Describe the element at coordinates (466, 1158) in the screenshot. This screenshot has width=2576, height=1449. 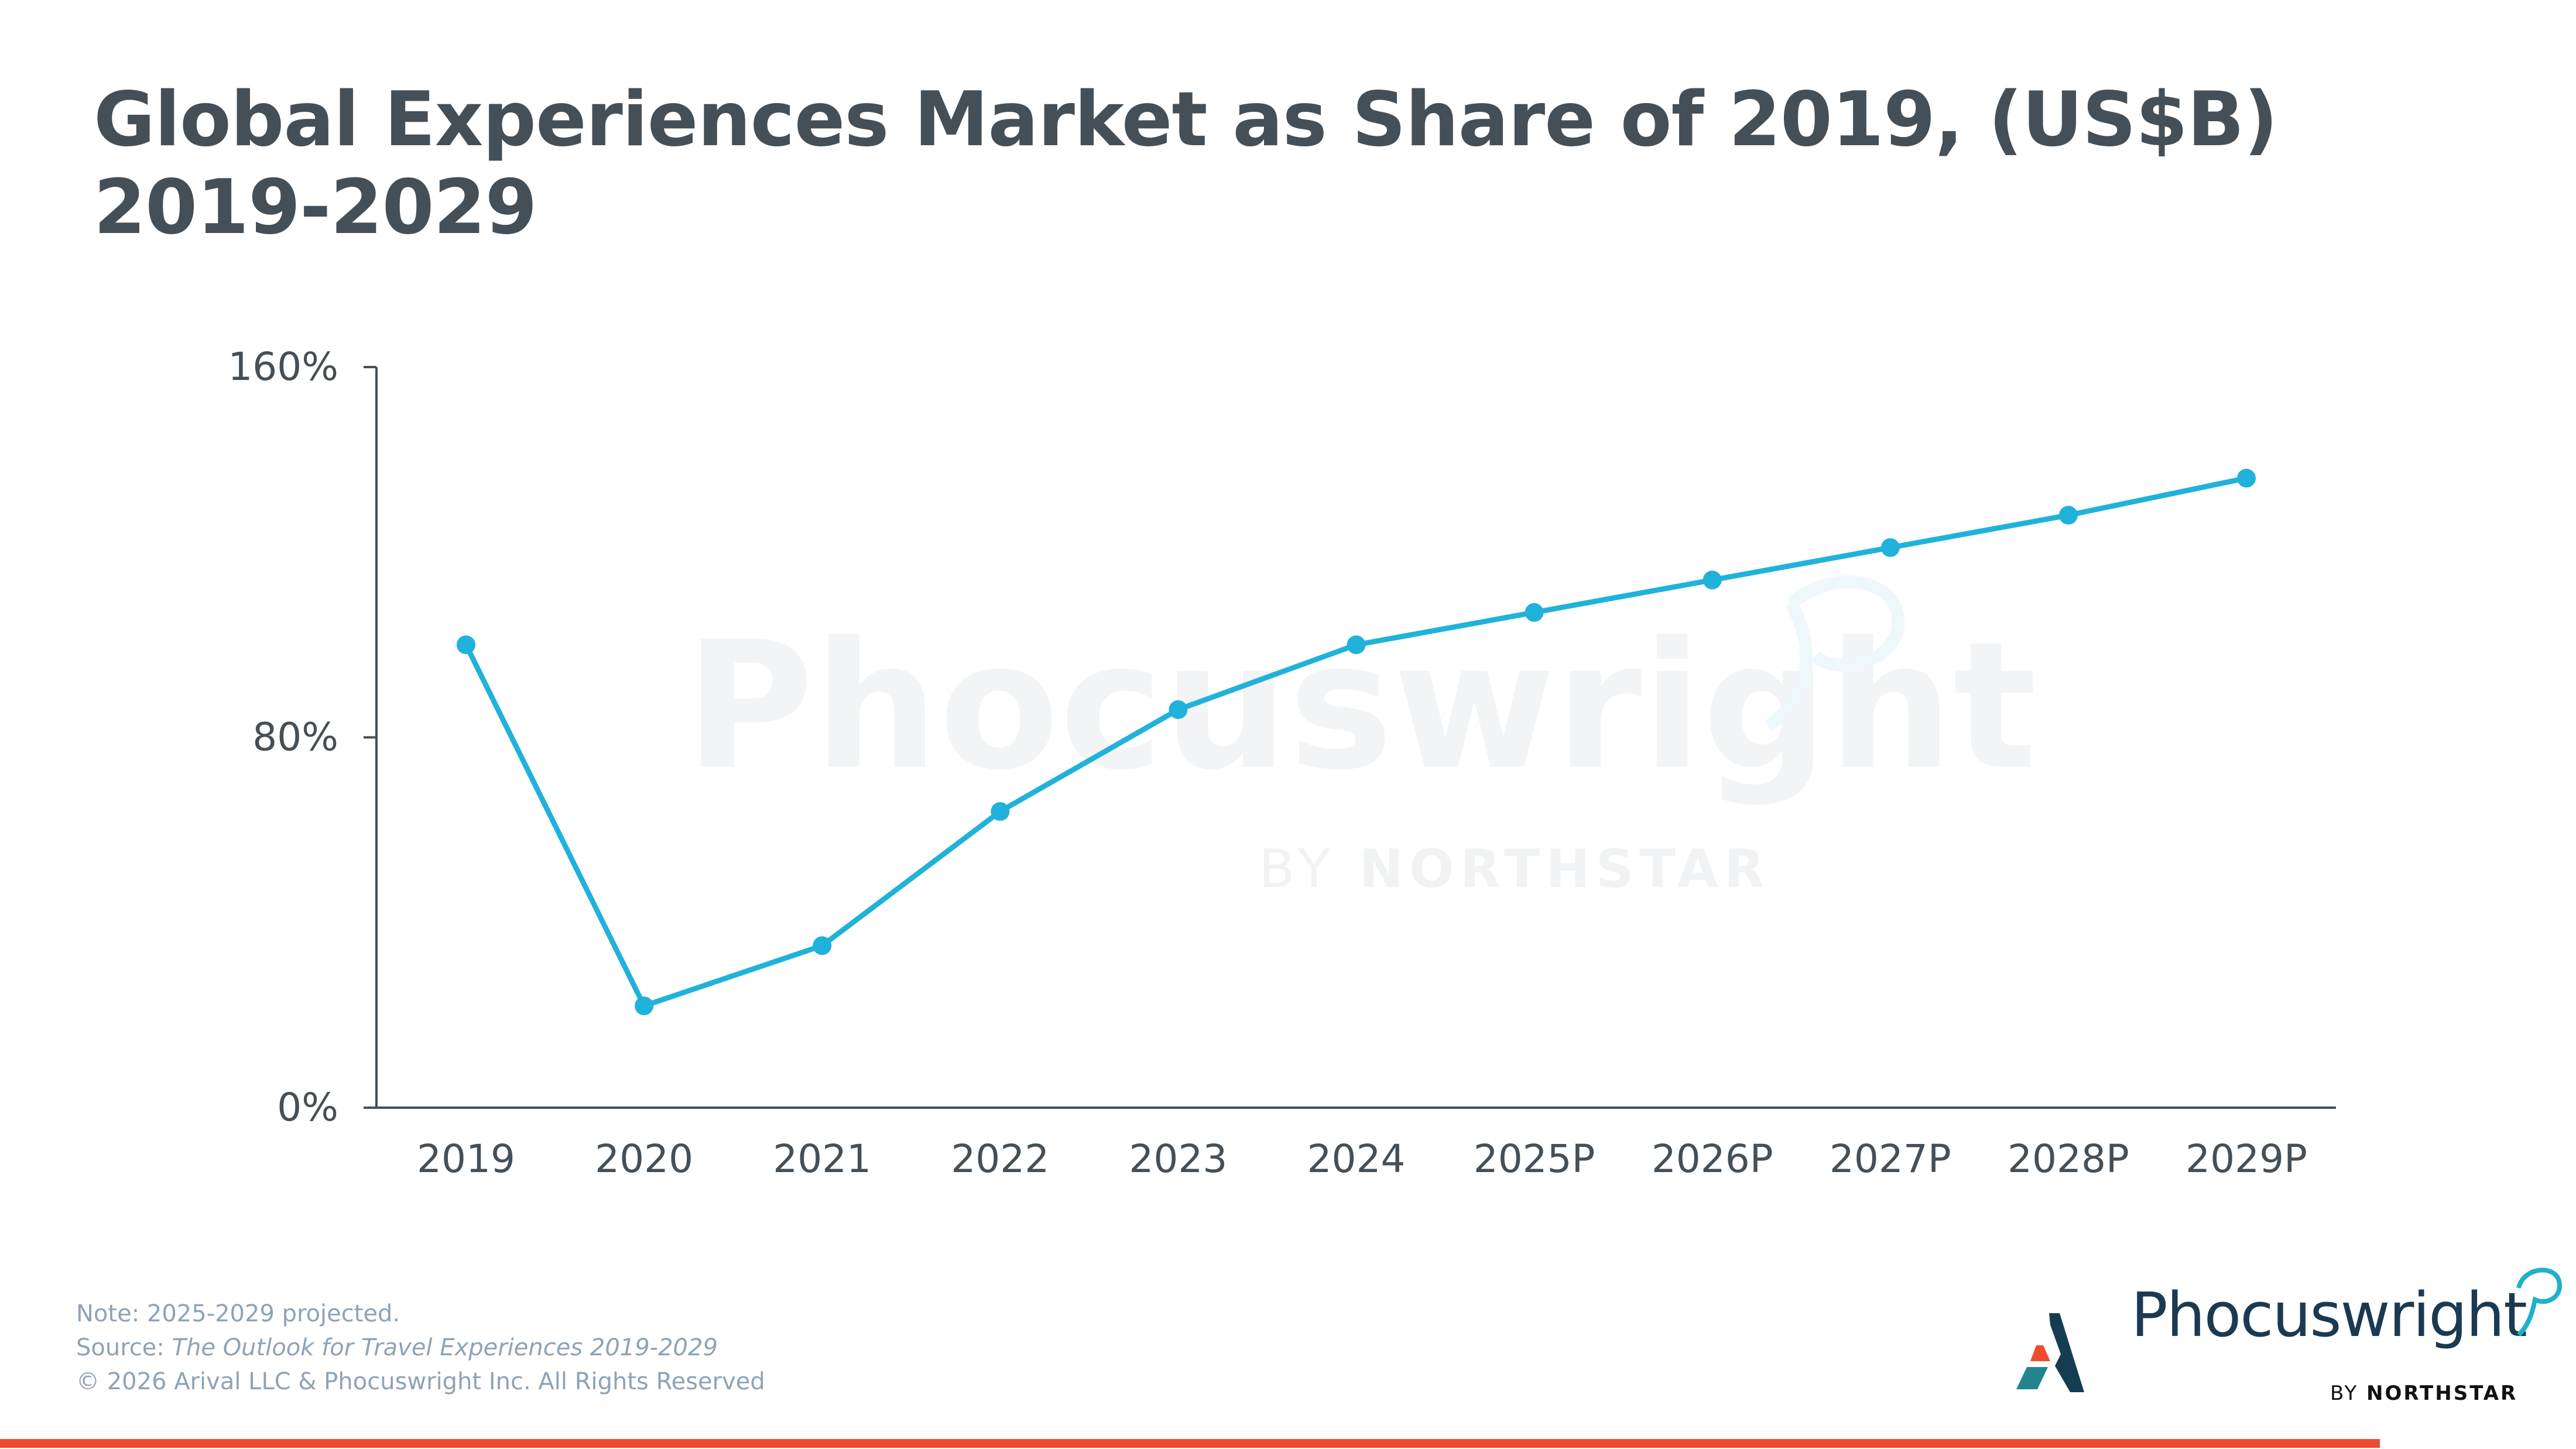
I see `x-tick-label: 2019` at that location.